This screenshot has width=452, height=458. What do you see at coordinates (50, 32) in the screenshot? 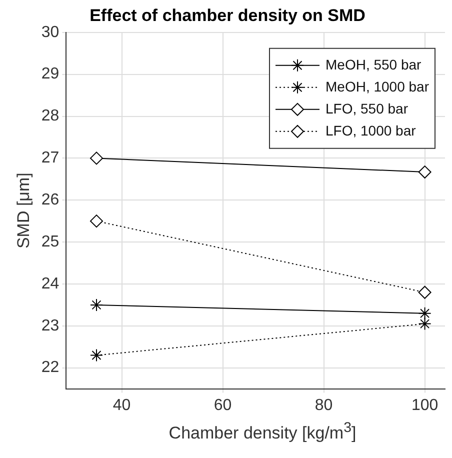
I see `y-tick-label: 30` at bounding box center [50, 32].